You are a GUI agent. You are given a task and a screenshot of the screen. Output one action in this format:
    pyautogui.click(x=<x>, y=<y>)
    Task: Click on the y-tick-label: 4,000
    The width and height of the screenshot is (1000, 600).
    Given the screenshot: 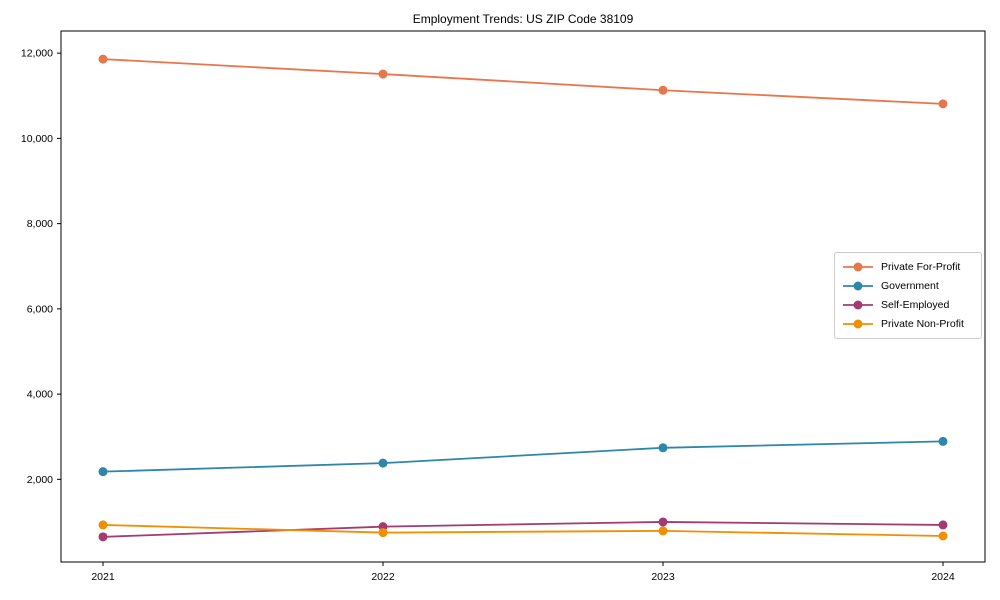 What is the action you would take?
    pyautogui.click(x=40, y=395)
    